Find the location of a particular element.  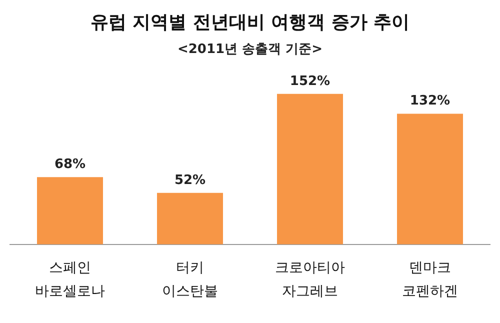

x-tick-label: 크로아티아 자그레브 is located at coordinates (310, 280).